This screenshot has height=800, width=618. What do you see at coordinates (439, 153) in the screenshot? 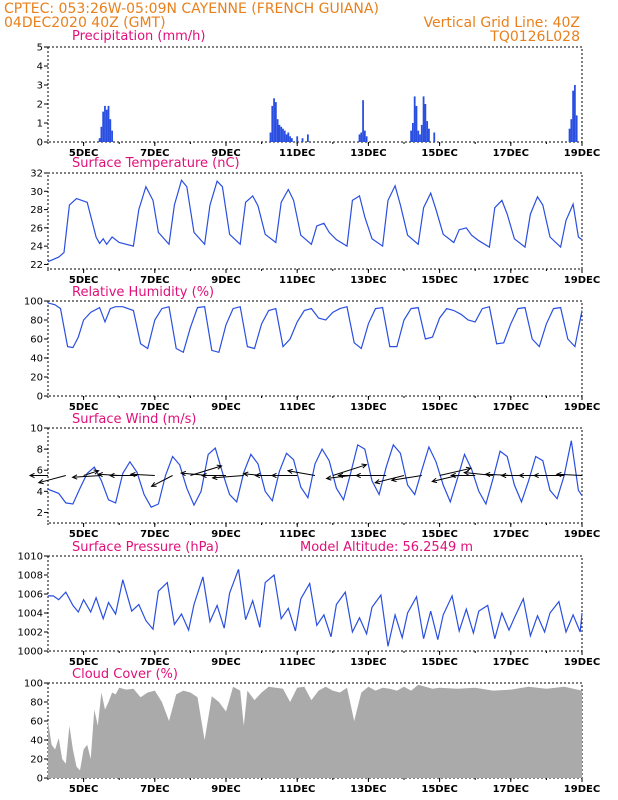
I see `precip-xtick-label: 15DEC` at bounding box center [439, 153].